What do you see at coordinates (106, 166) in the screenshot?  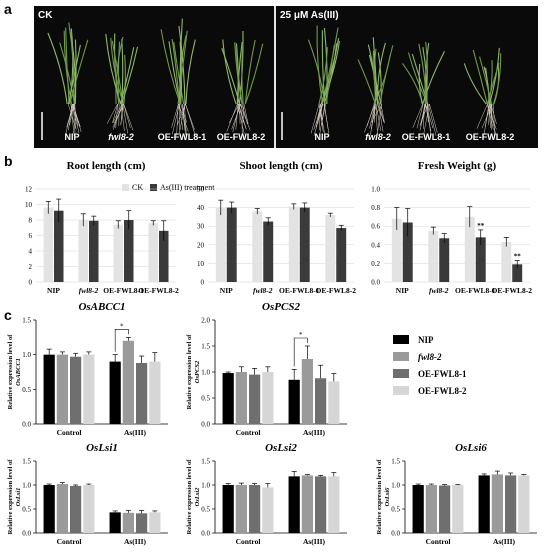 I see `chart-title: Root length (cm)` at bounding box center [106, 166].